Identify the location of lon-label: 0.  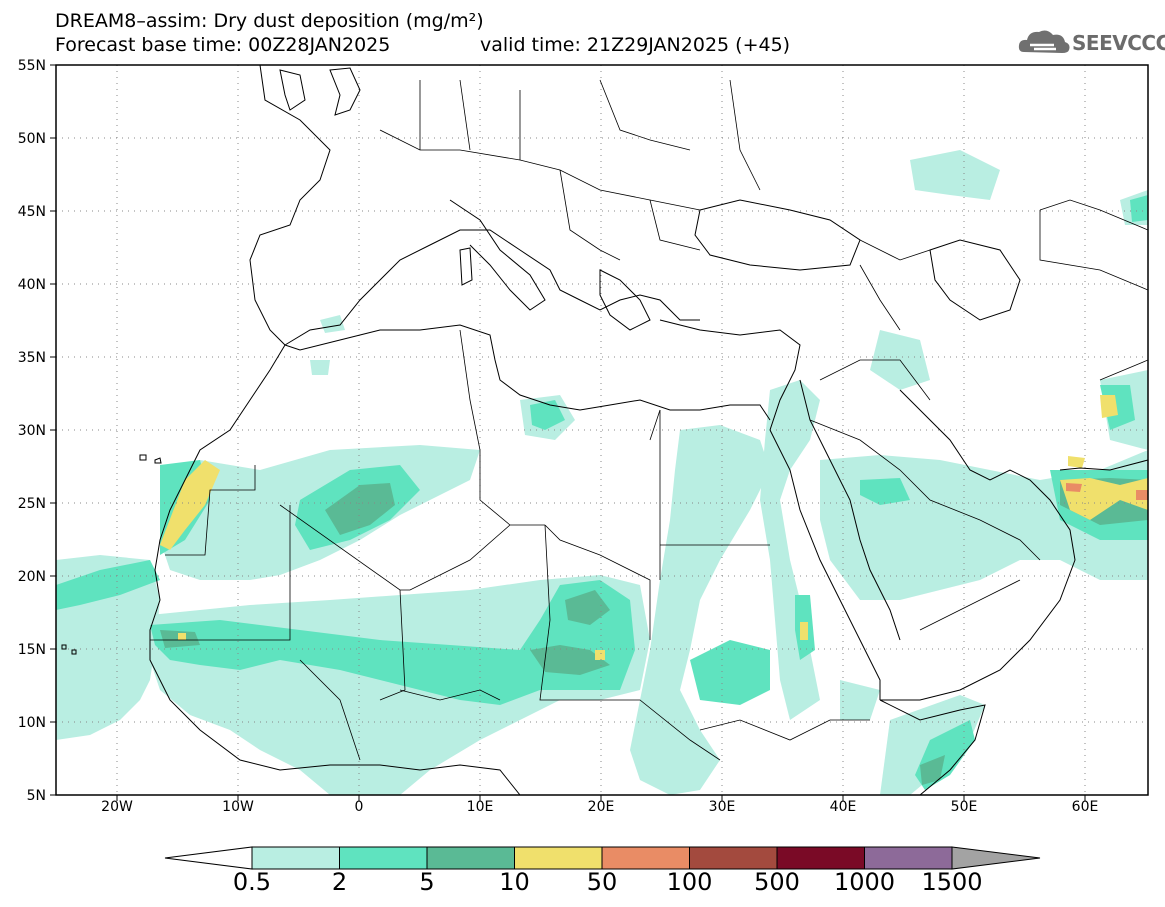
(359, 807).